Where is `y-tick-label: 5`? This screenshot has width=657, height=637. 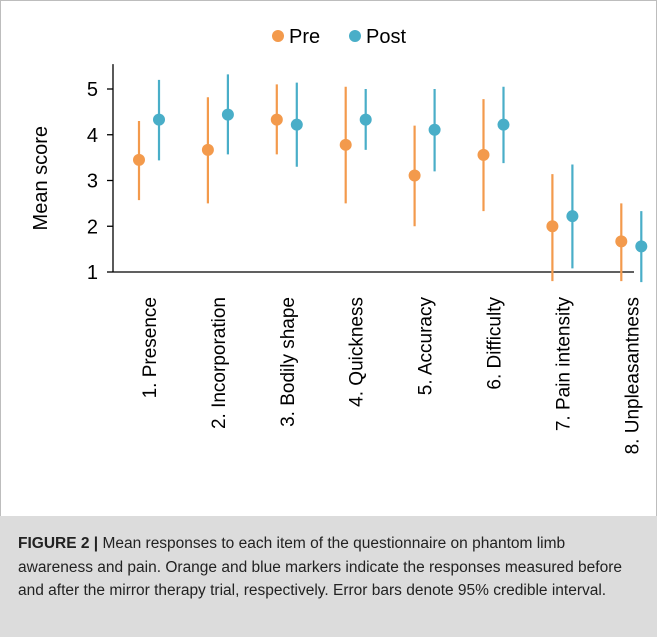
y-tick-label: 5 is located at coordinates (92, 90).